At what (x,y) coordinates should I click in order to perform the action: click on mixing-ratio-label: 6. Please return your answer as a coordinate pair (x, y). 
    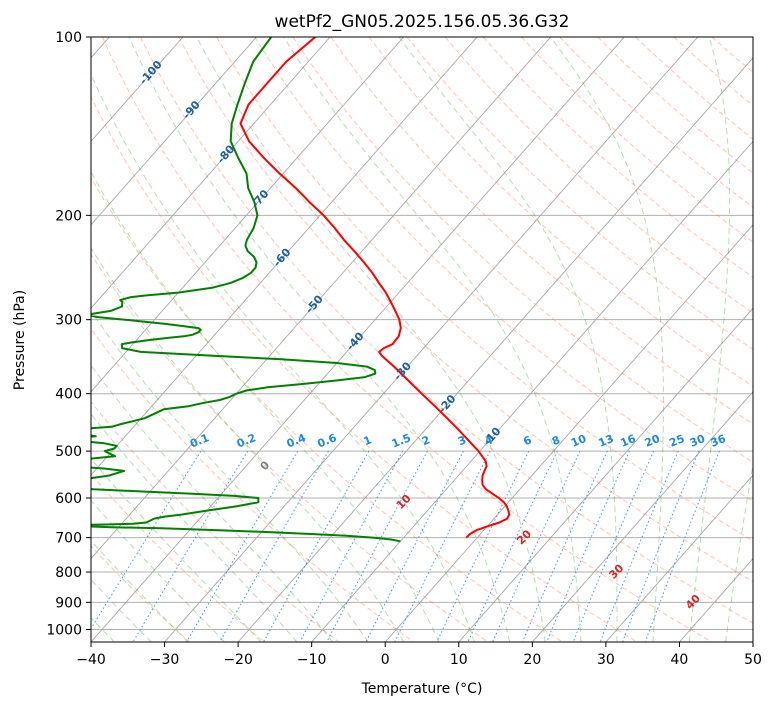
    Looking at the image, I should click on (528, 440).